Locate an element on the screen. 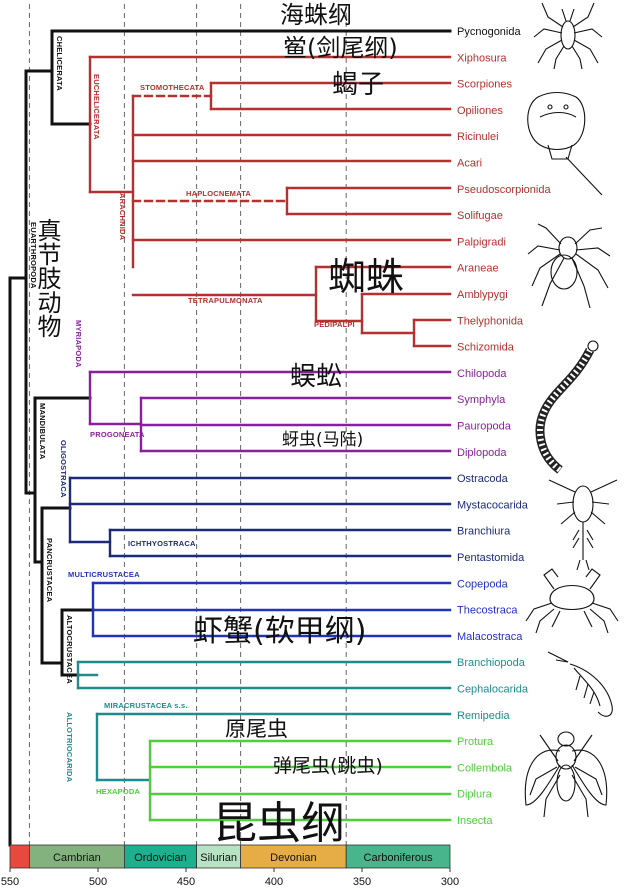 This screenshot has width=625, height=893. label-chelicerata: CHELICERATA is located at coordinates (59, 63).